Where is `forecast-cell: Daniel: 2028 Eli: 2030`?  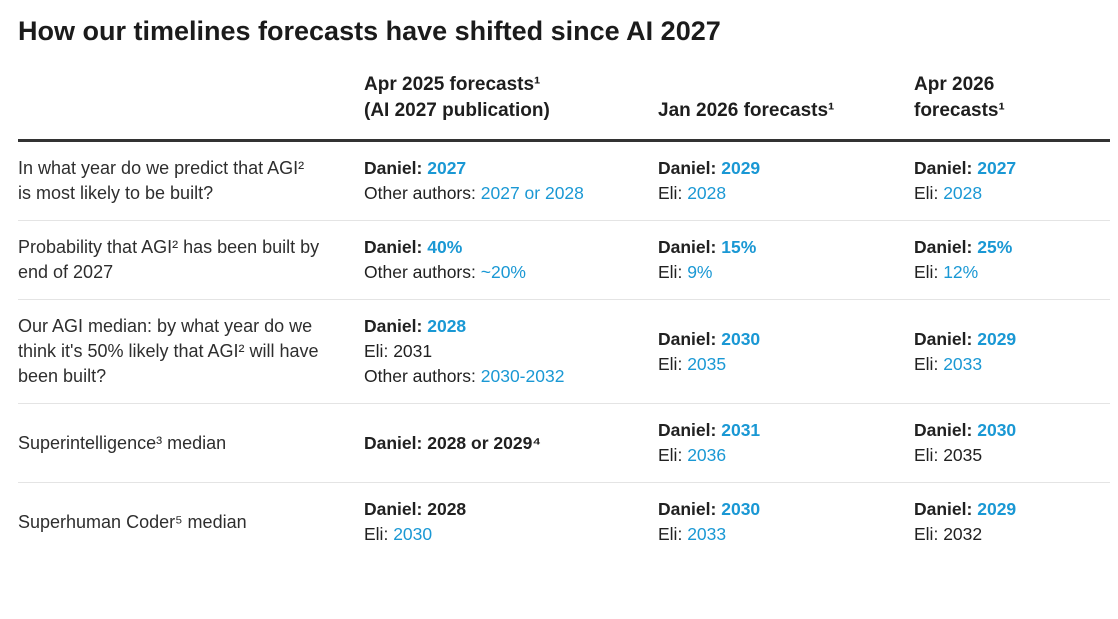 forecast-cell: Daniel: 2028 Eli: 2030 is located at coordinates (511, 522).